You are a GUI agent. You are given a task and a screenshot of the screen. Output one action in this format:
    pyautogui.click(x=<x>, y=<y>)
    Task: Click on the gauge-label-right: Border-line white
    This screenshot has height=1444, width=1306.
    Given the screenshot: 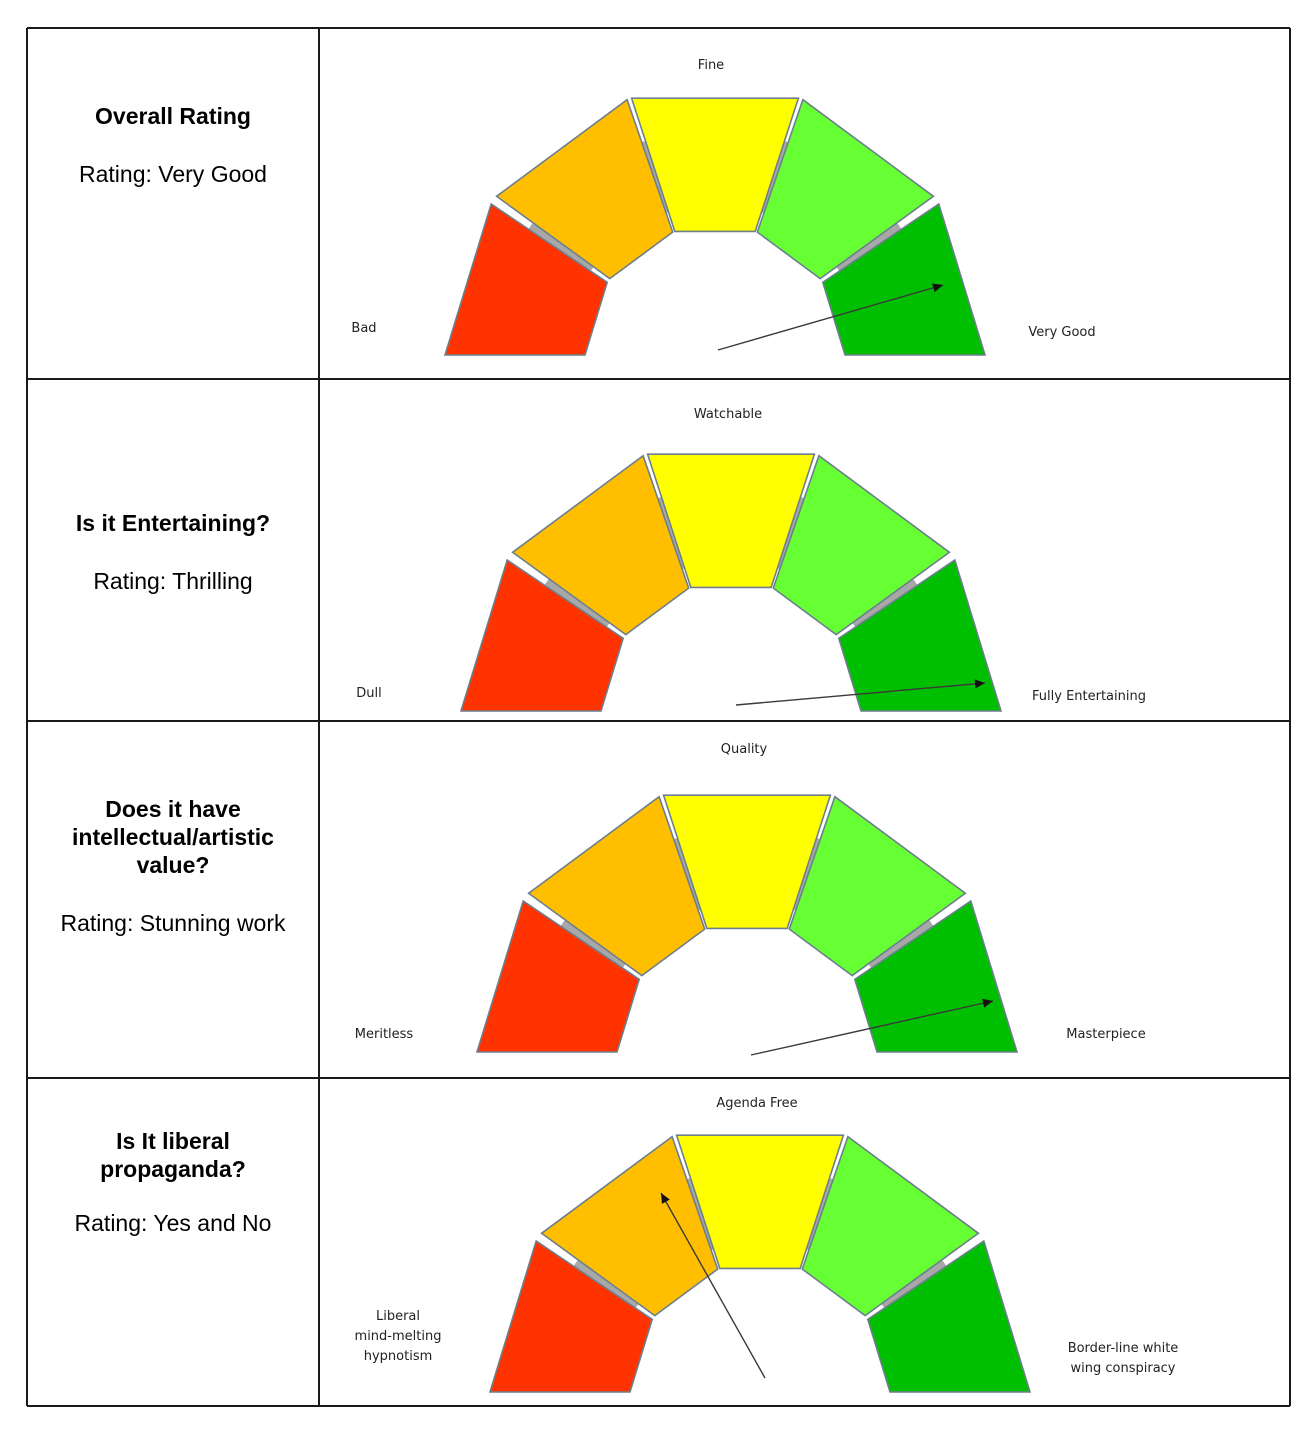 What is the action you would take?
    pyautogui.click(x=1123, y=1348)
    